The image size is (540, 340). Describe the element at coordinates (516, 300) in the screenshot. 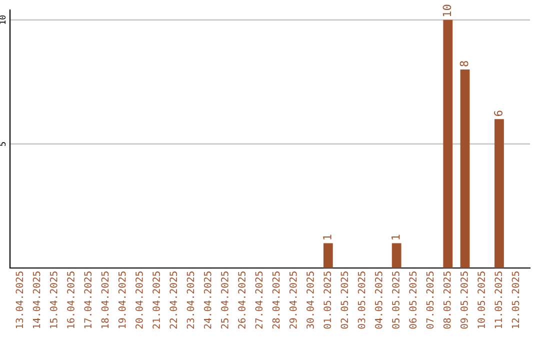

I see `x-tick-label: 12.05.2025` at that location.